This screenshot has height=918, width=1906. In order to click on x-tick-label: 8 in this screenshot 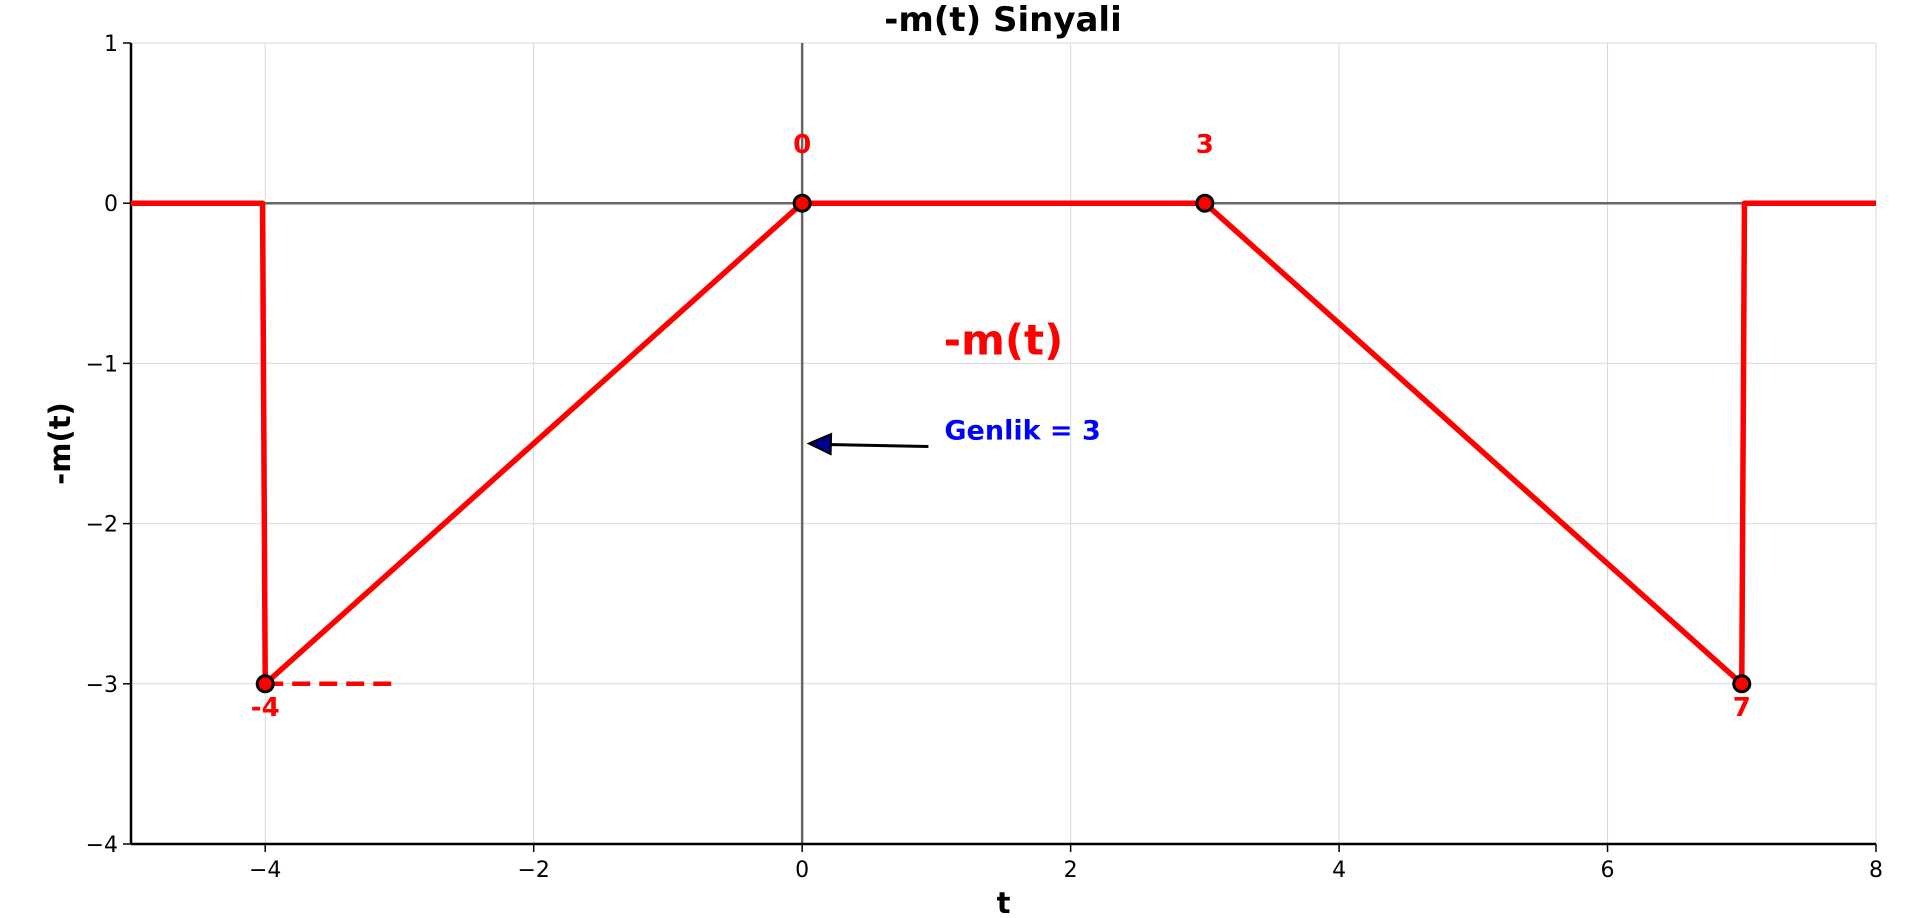, I will do `click(1876, 870)`.